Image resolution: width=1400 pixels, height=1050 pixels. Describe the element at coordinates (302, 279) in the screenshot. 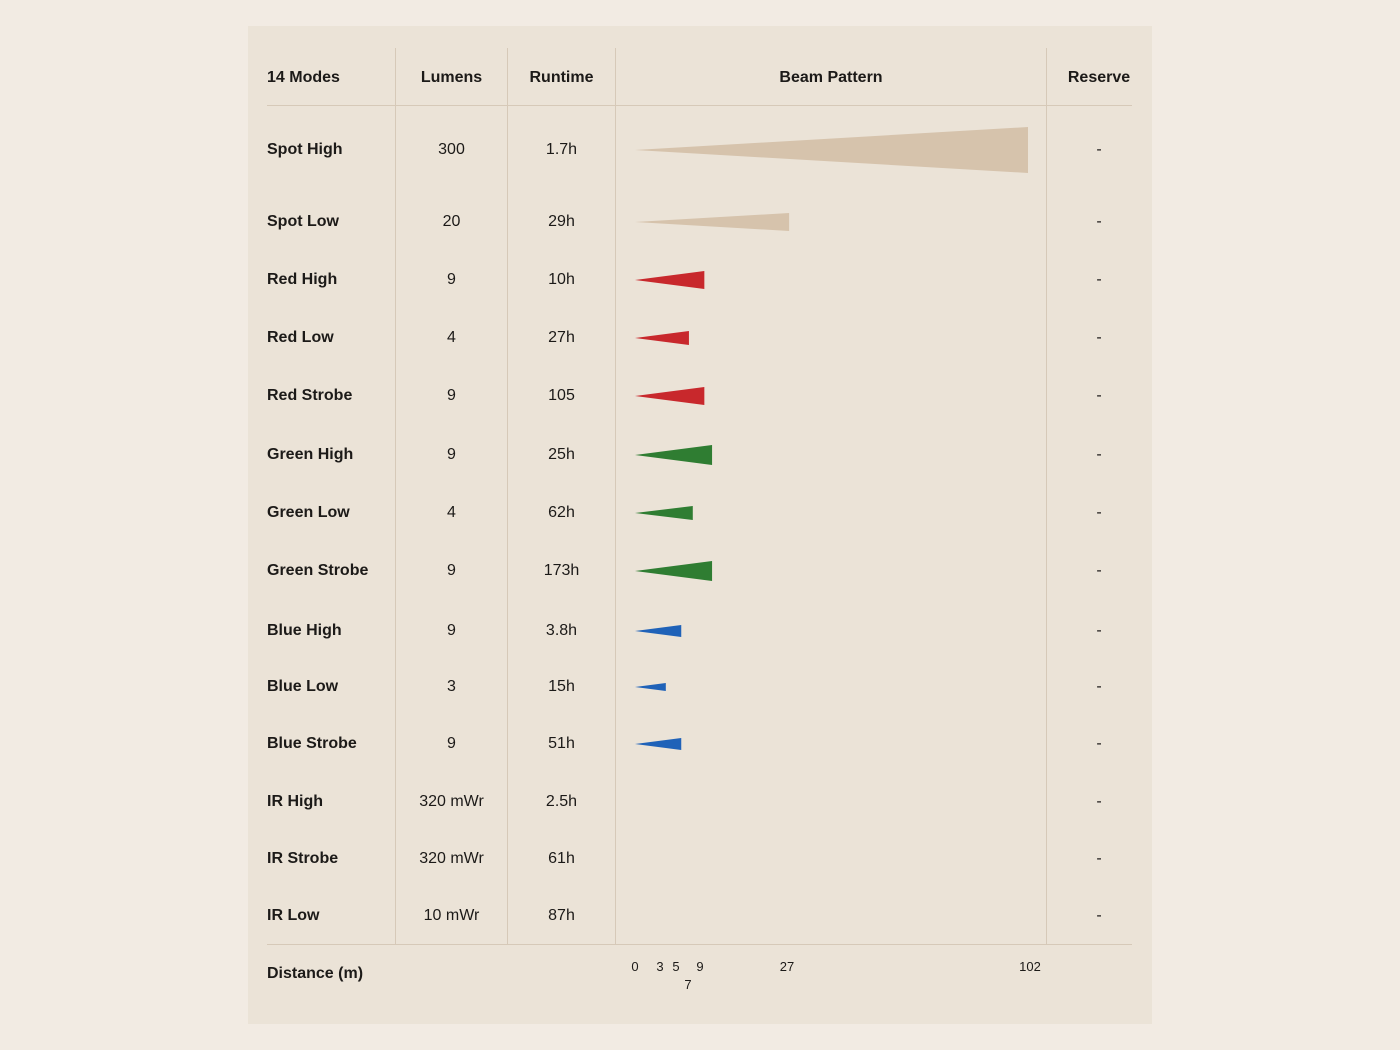

I see `row-mode-name: Red High` at that location.